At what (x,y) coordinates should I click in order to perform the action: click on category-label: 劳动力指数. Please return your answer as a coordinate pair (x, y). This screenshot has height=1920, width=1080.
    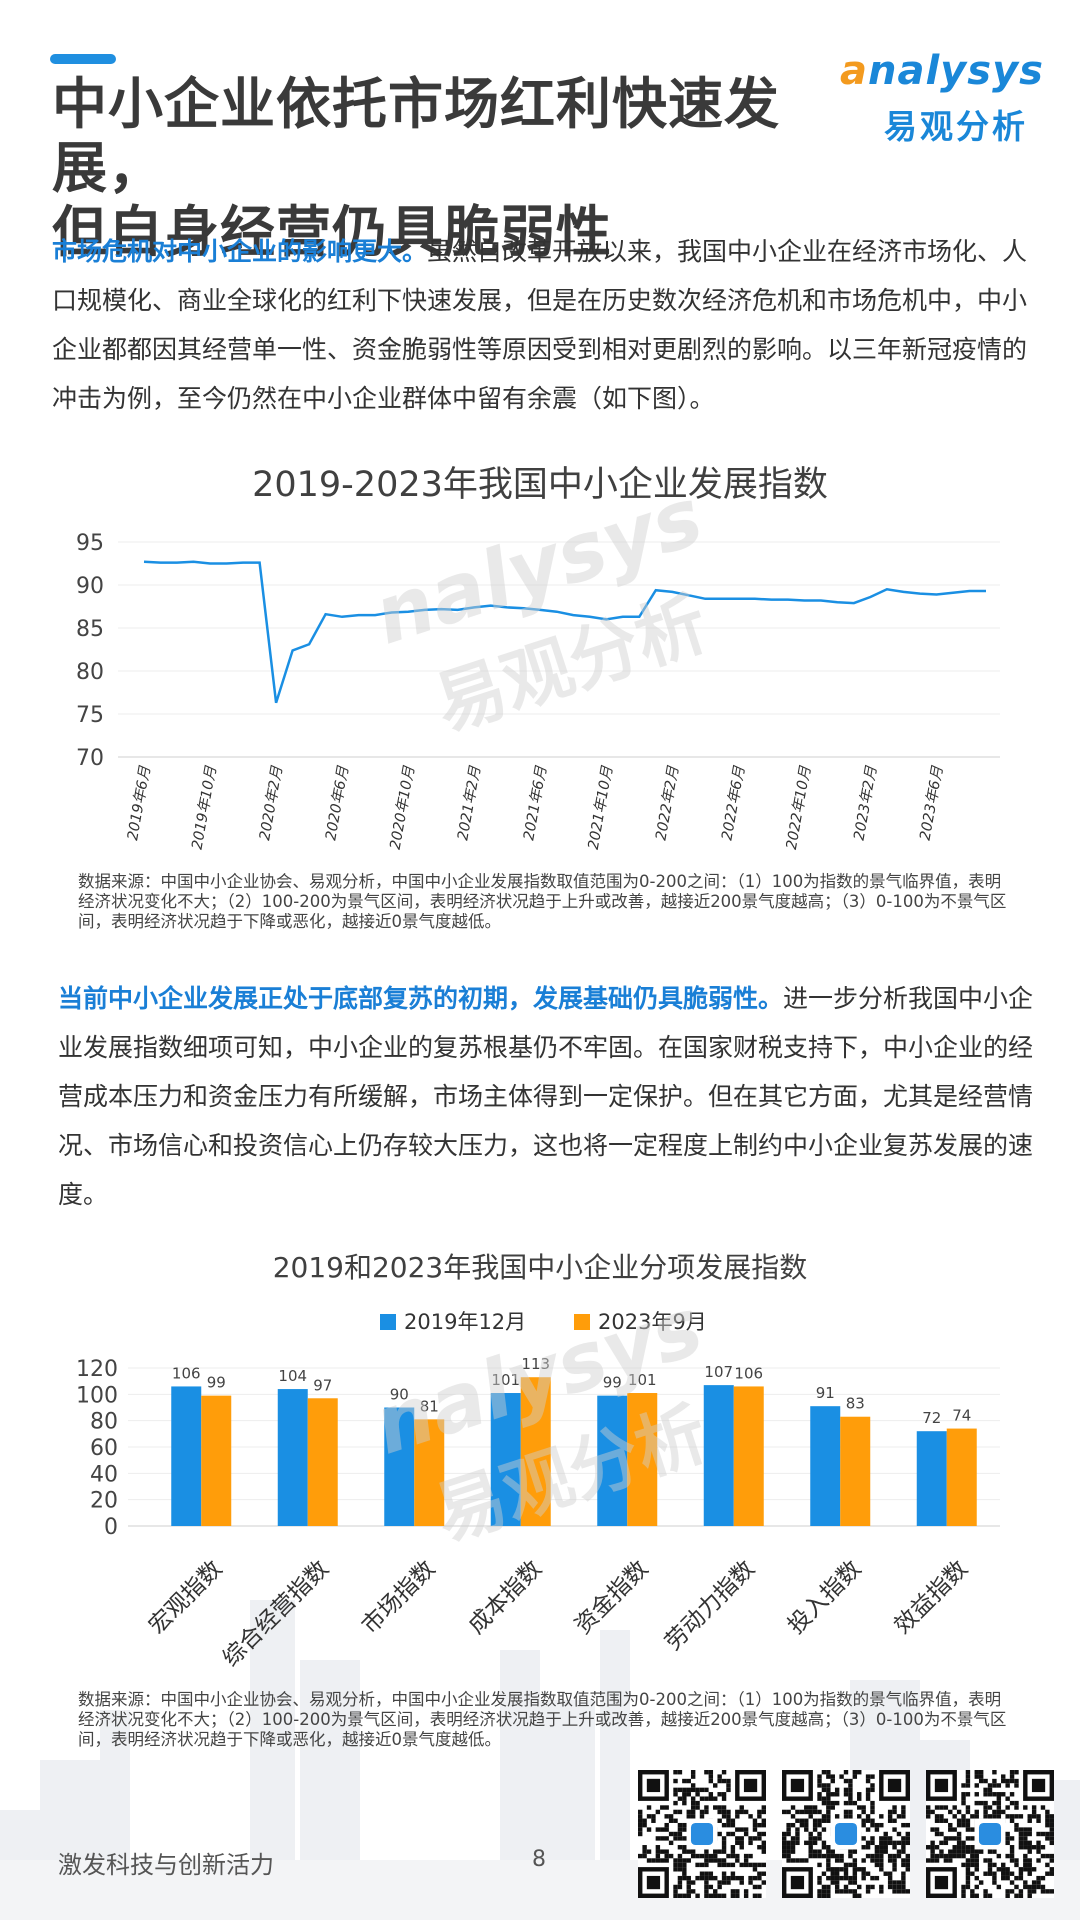
    Looking at the image, I should click on (710, 1606).